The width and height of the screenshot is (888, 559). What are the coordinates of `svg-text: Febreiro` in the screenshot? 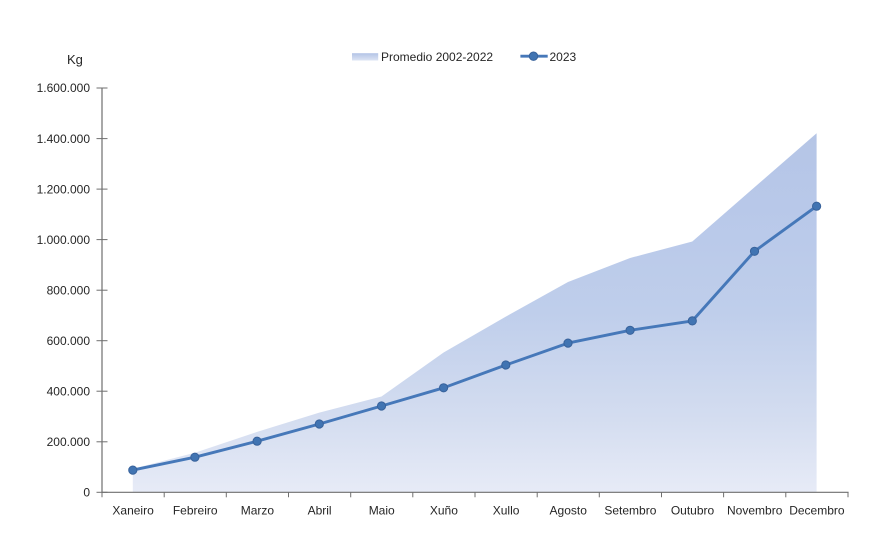 It's located at (195, 510).